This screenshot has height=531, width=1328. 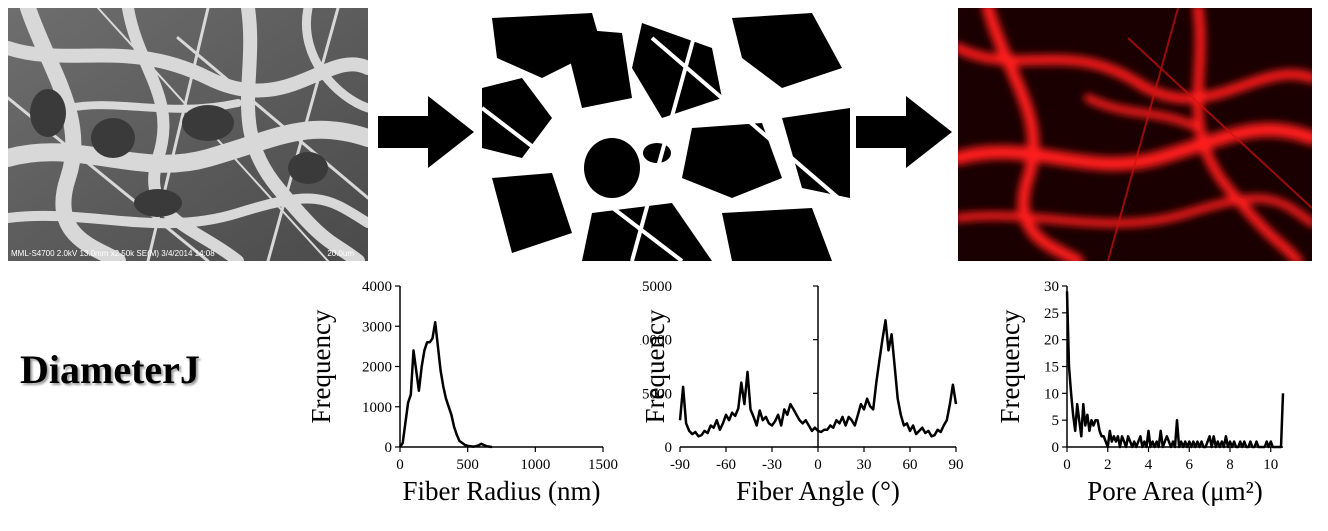 What do you see at coordinates (956, 465) in the screenshot?
I see `x-tick-label: 90` at bounding box center [956, 465].